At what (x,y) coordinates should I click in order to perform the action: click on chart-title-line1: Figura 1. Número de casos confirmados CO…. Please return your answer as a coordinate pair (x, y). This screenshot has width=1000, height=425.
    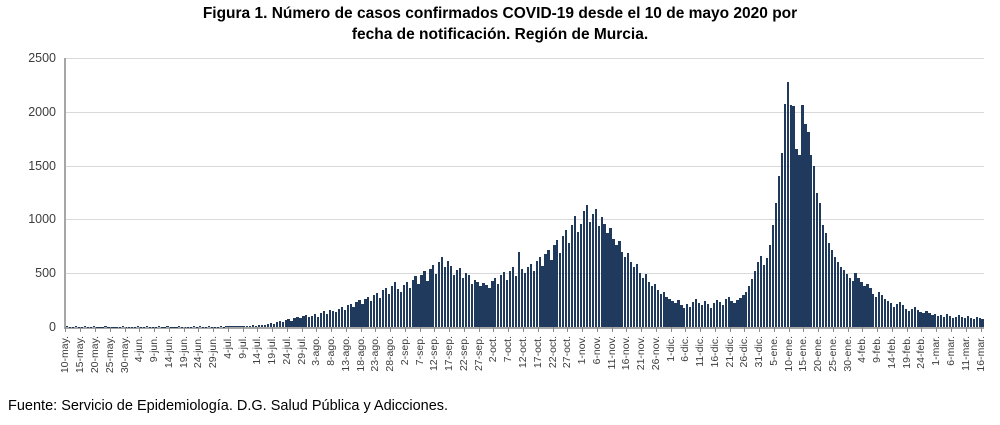
    Looking at the image, I should click on (500, 13).